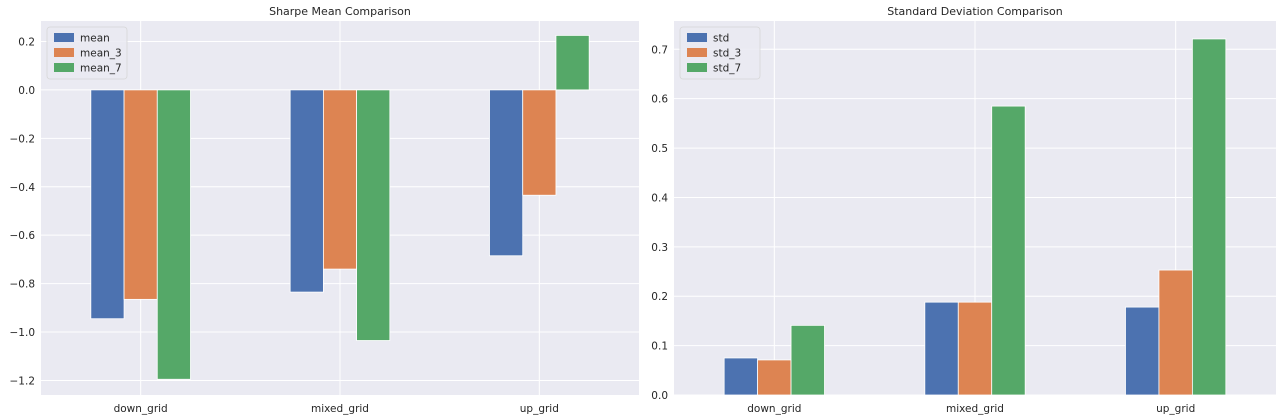 This screenshot has height=420, width=1284. I want to click on y-tick-label: −1.0, so click(23, 333).